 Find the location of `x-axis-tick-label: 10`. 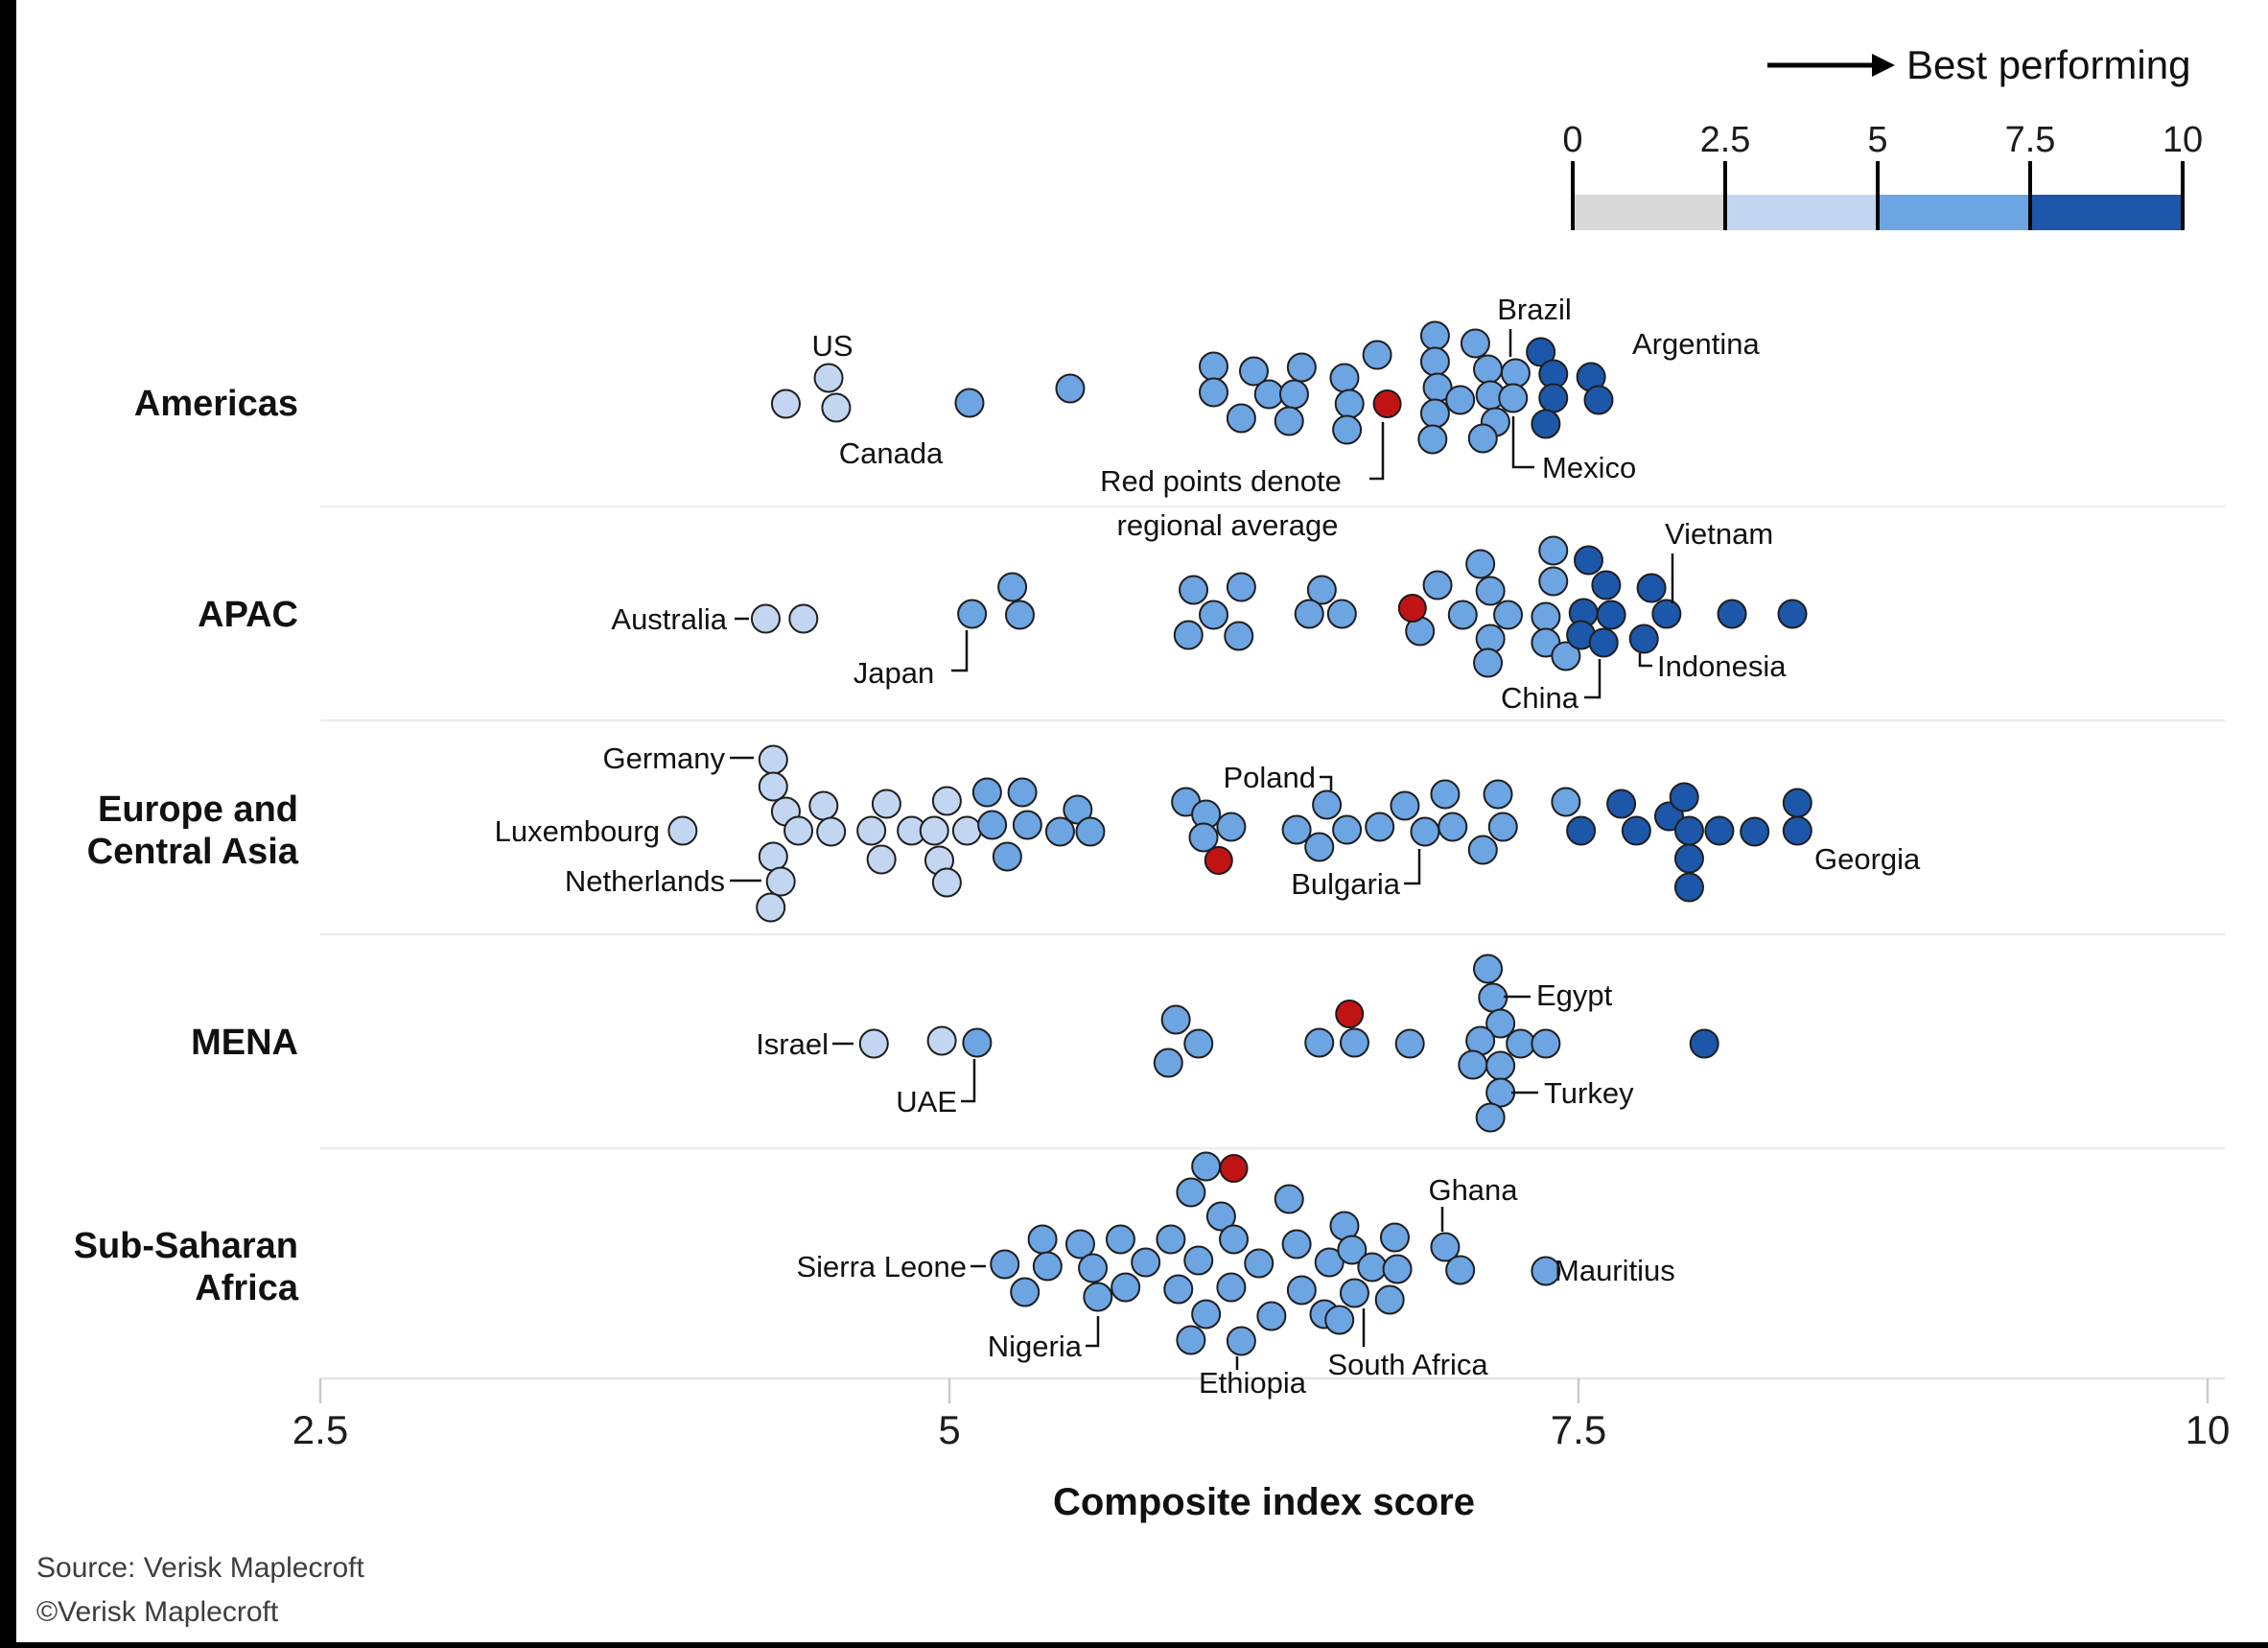

x-axis-tick-label: 10 is located at coordinates (2209, 1429).